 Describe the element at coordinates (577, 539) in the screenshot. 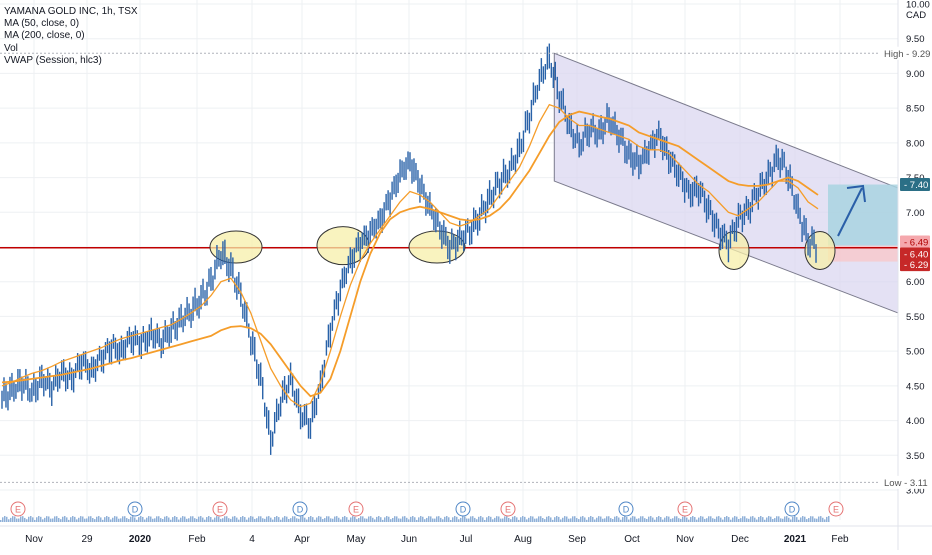

I see `x-tick-label: Sep` at that location.